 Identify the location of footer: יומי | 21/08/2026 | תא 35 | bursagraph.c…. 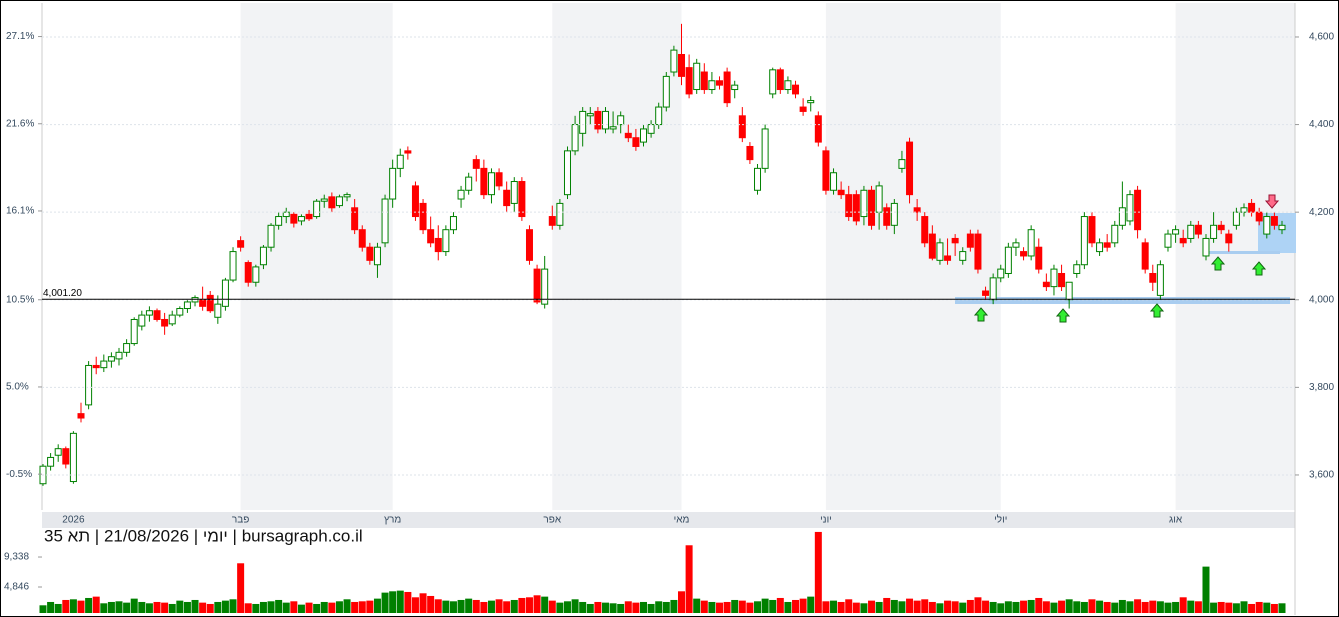
(203, 535).